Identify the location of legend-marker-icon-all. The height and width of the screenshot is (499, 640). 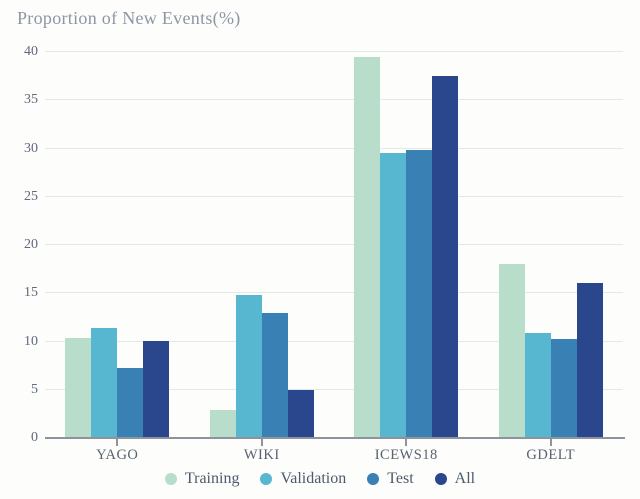
(440, 479).